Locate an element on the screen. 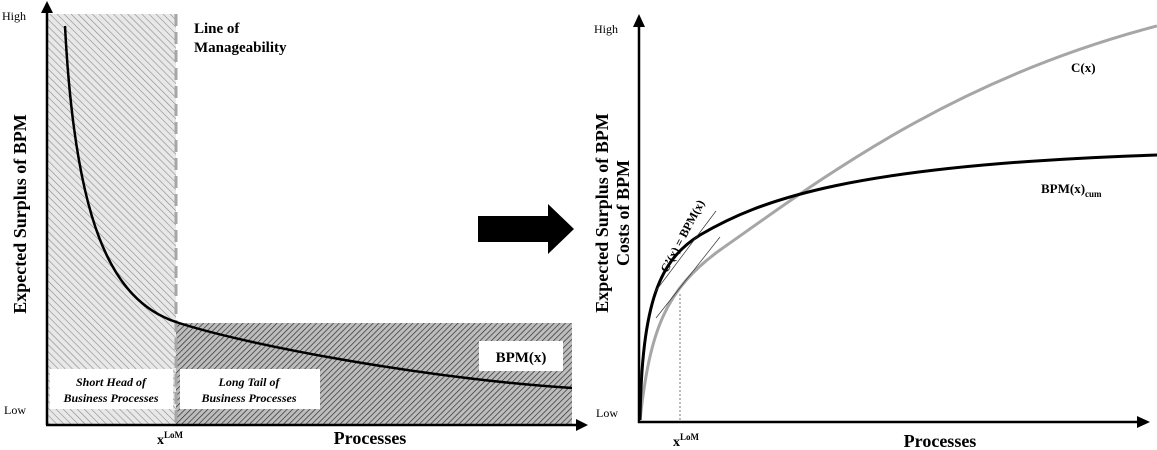 The image size is (1157, 450). bpm-label: BPM(x) is located at coordinates (521, 358).